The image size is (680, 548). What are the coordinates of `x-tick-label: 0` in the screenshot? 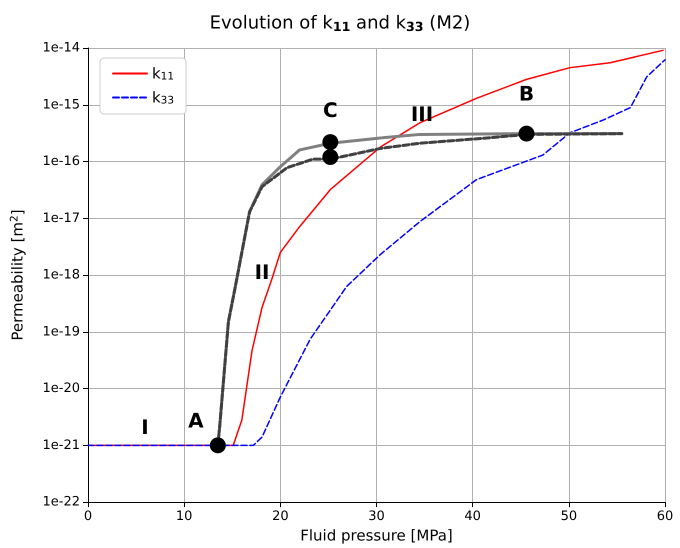 It's located at (88, 516).